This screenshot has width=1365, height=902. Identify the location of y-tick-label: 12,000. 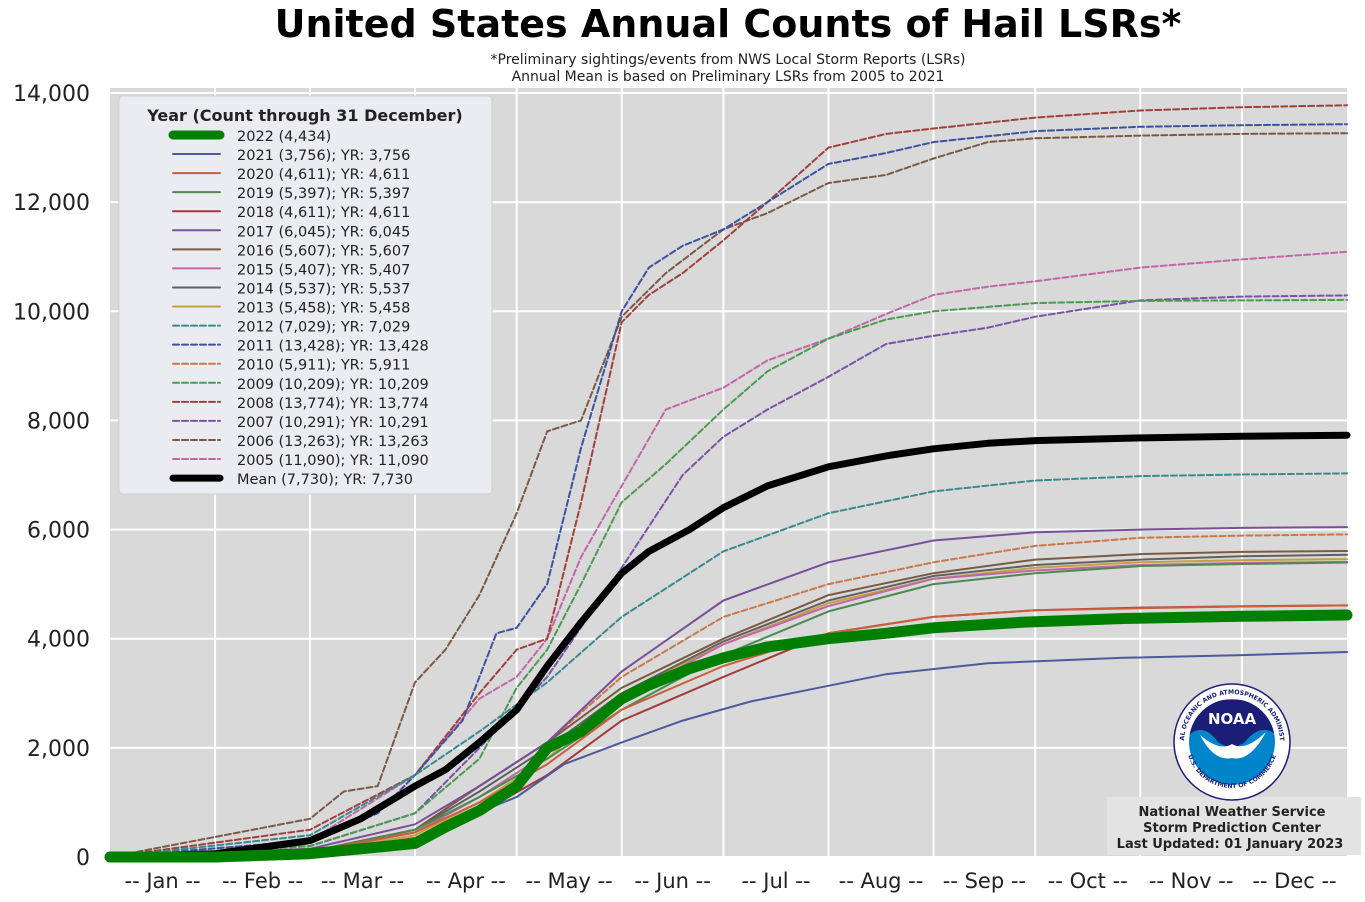
(51, 203).